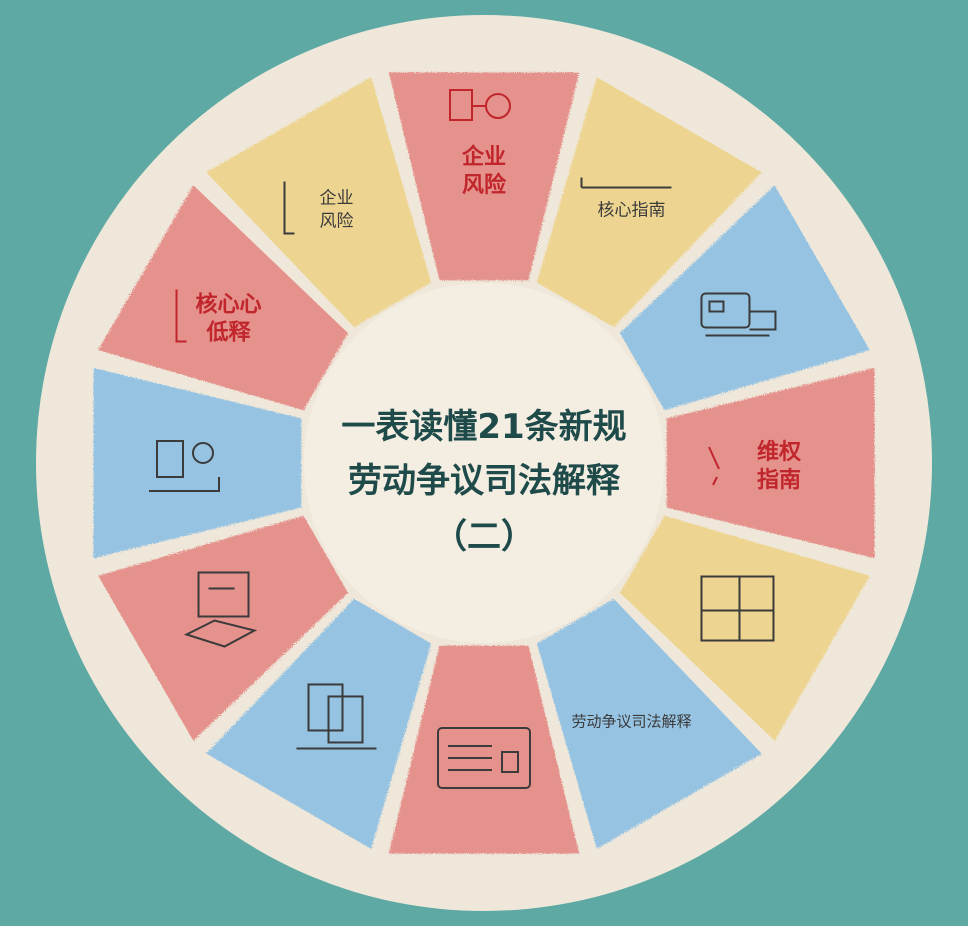 This screenshot has height=926, width=968. I want to click on segment-core-guide-shape, so click(649, 202).